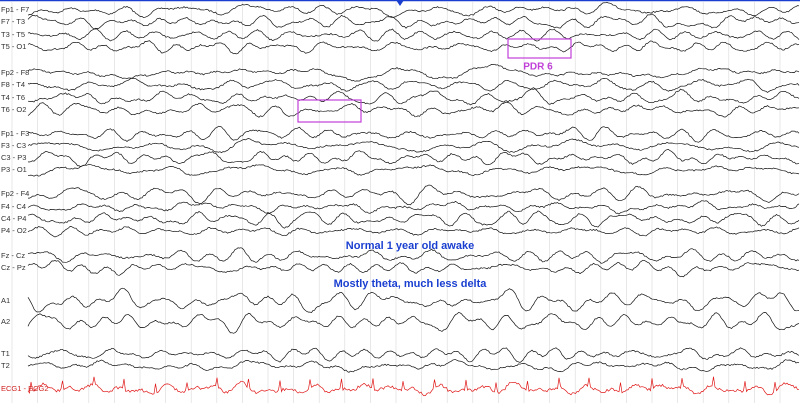  What do you see at coordinates (400, 3) in the screenshot?
I see `cursor-marker` at bounding box center [400, 3].